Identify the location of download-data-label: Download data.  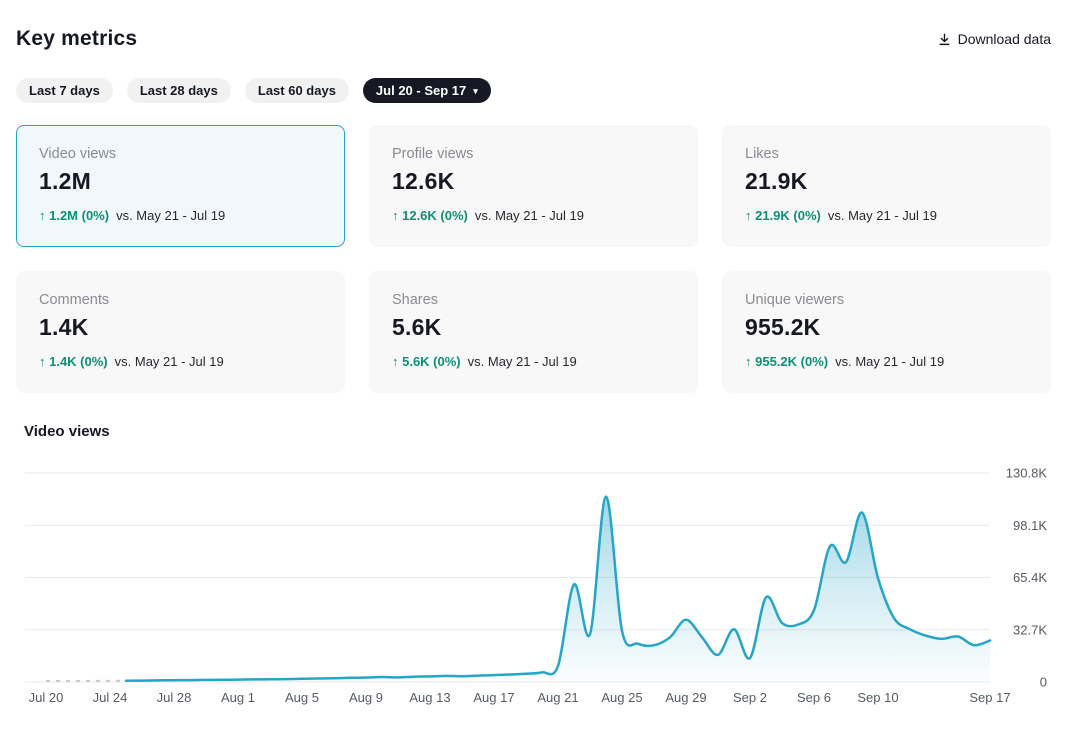
(1004, 39).